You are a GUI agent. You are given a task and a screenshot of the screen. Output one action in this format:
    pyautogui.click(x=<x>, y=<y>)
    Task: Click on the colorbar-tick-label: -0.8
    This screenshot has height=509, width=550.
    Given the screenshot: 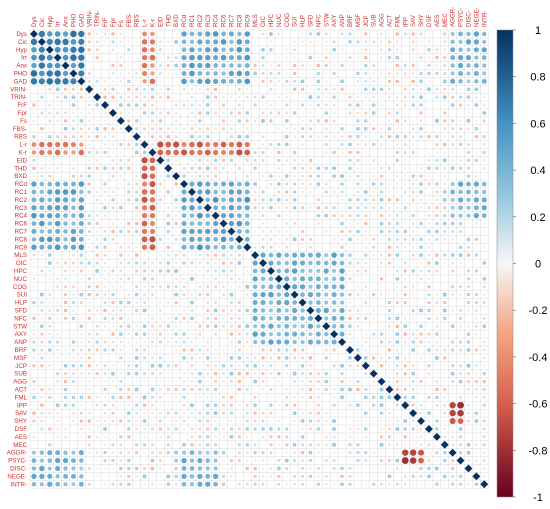 What is the action you would take?
    pyautogui.click(x=538, y=451)
    